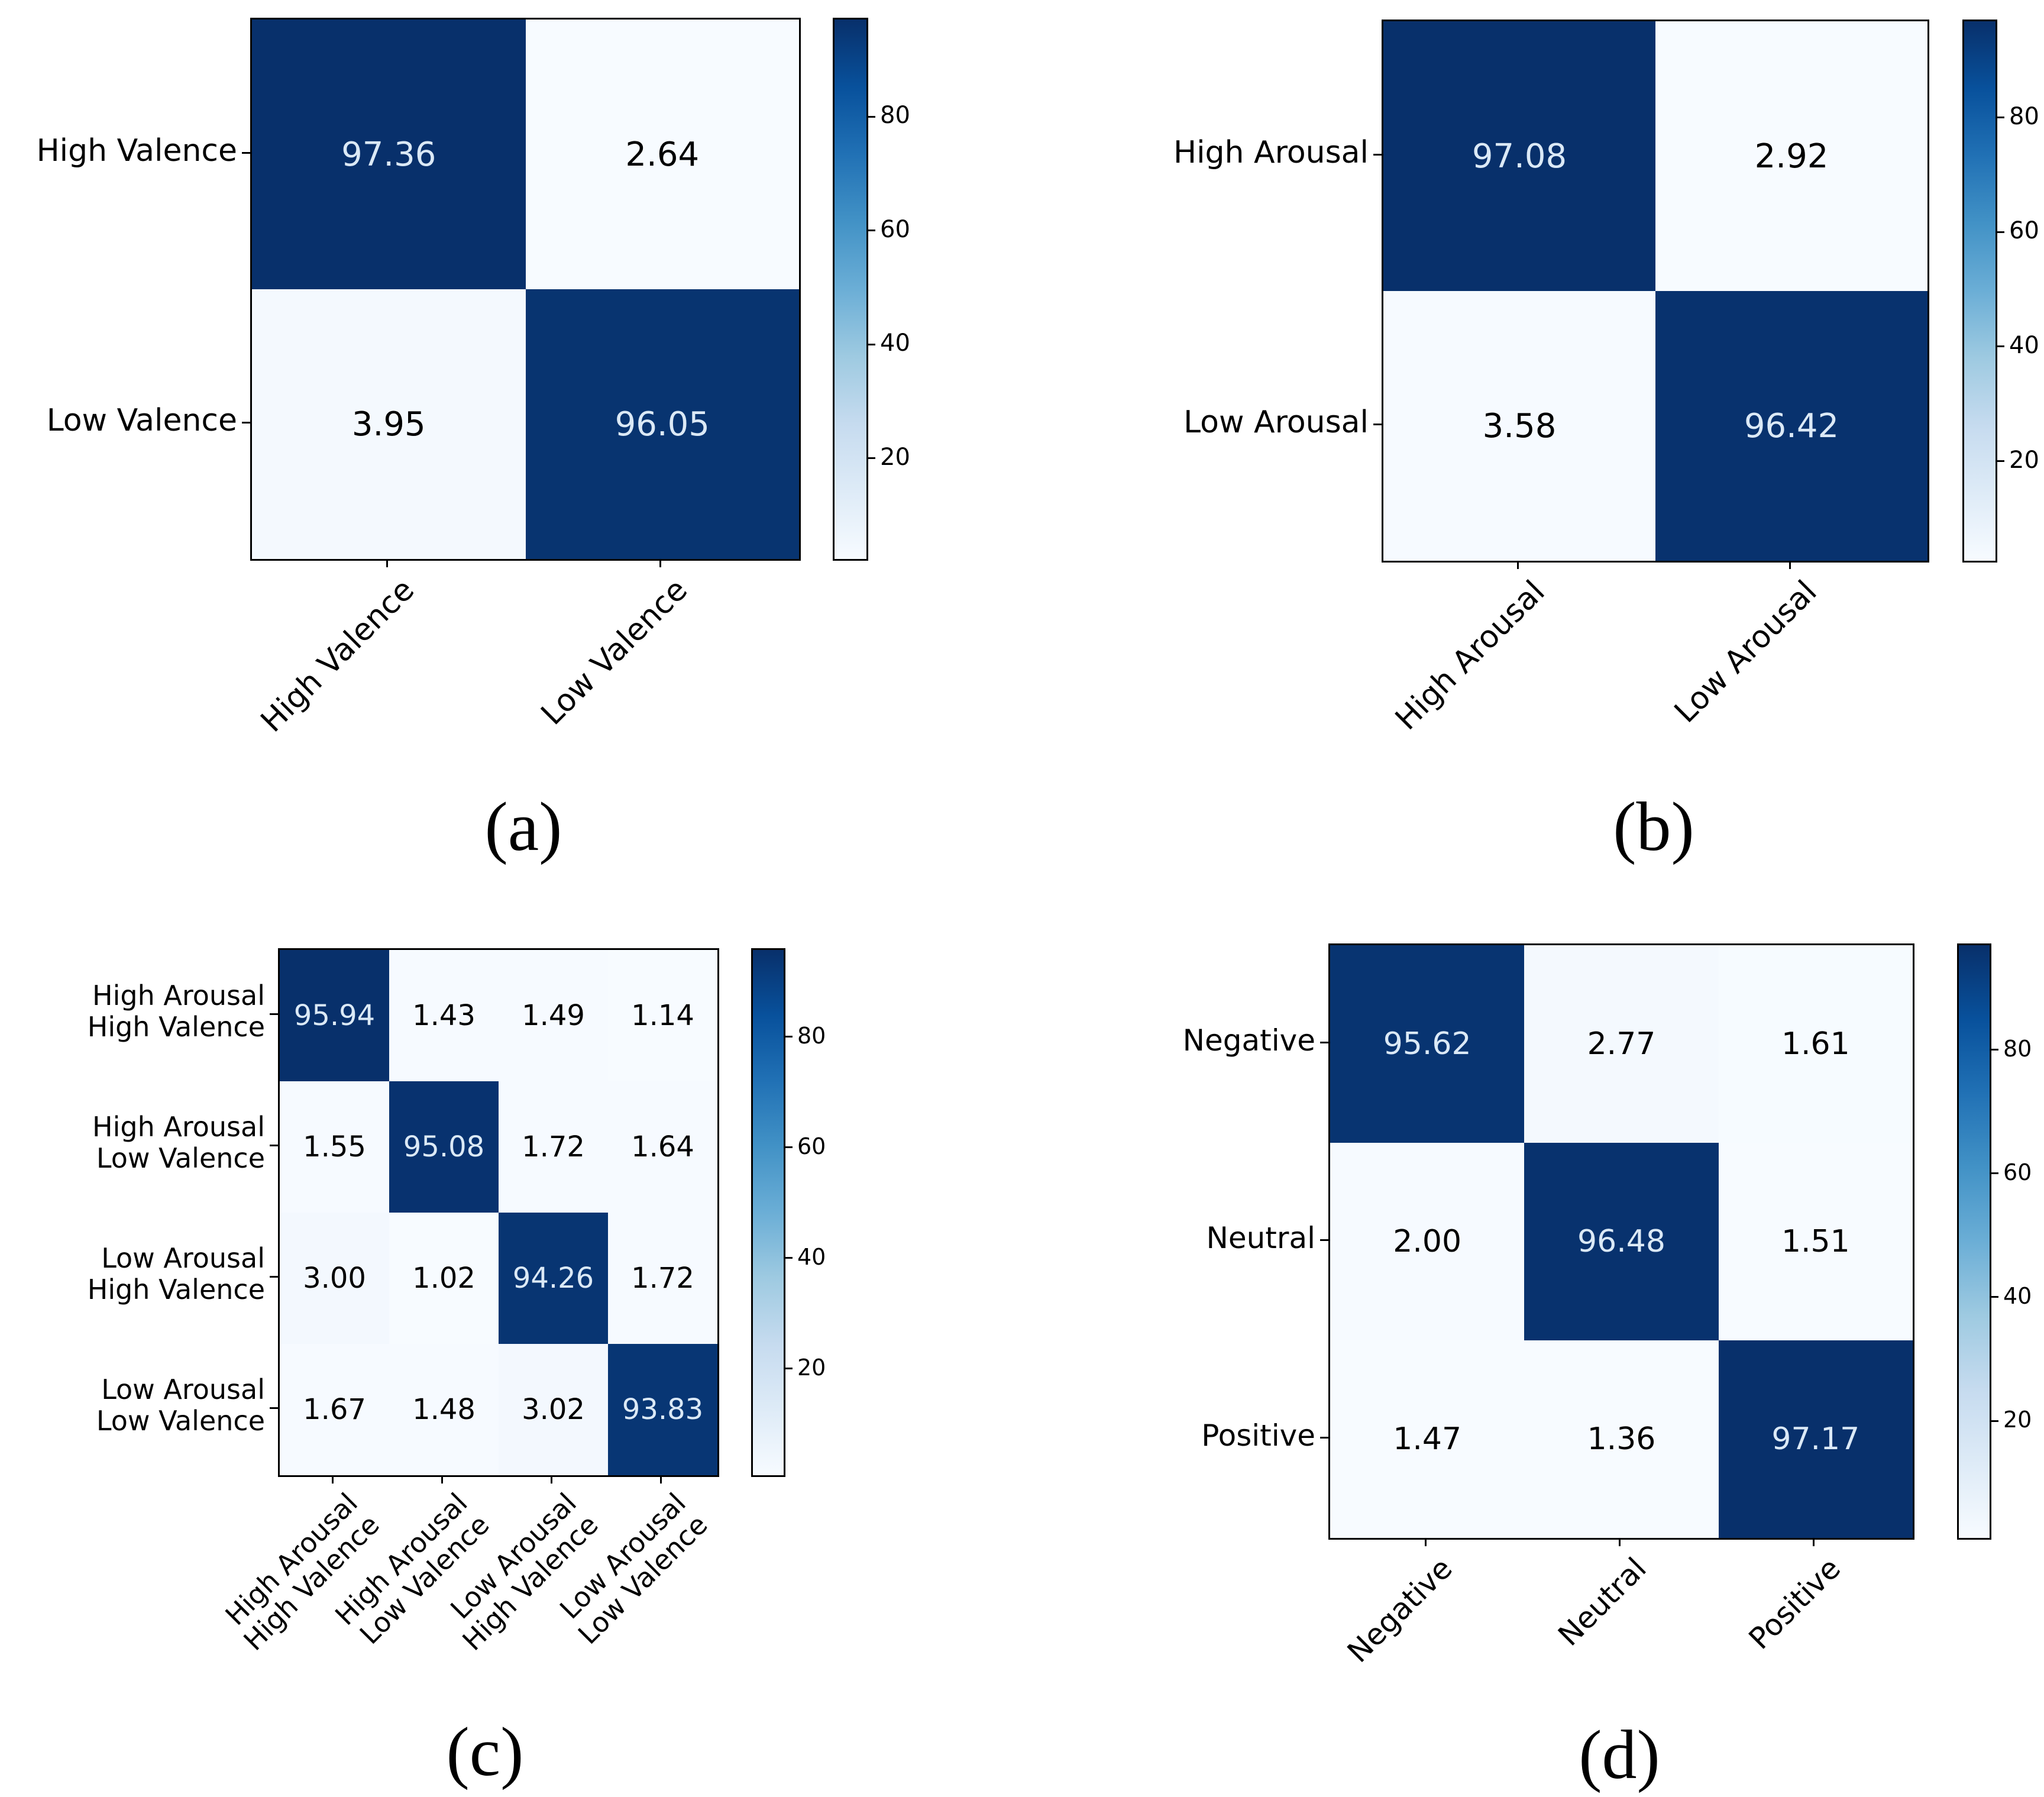  I want to click on x-axis-label: Positive, so click(1795, 1603).